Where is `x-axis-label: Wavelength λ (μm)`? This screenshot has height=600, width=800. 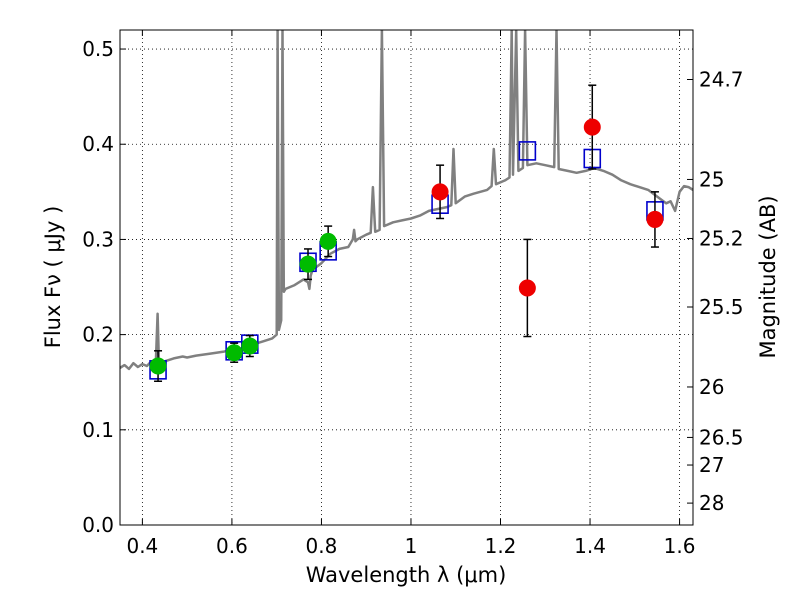
x-axis-label: Wavelength λ (μm) is located at coordinates (406, 575).